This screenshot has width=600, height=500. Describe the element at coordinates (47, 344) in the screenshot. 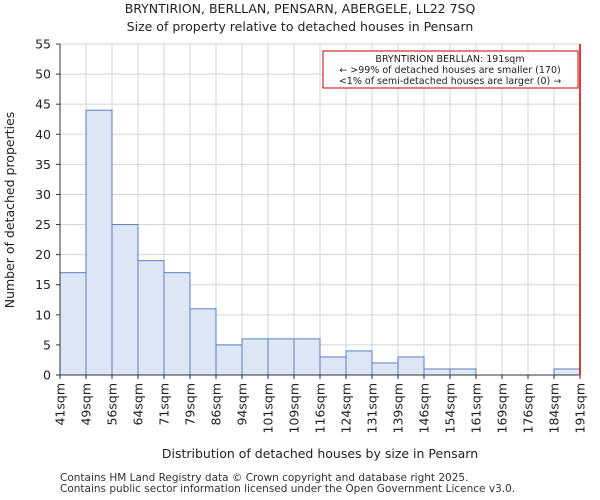

I see `y-tick-label: 5` at that location.